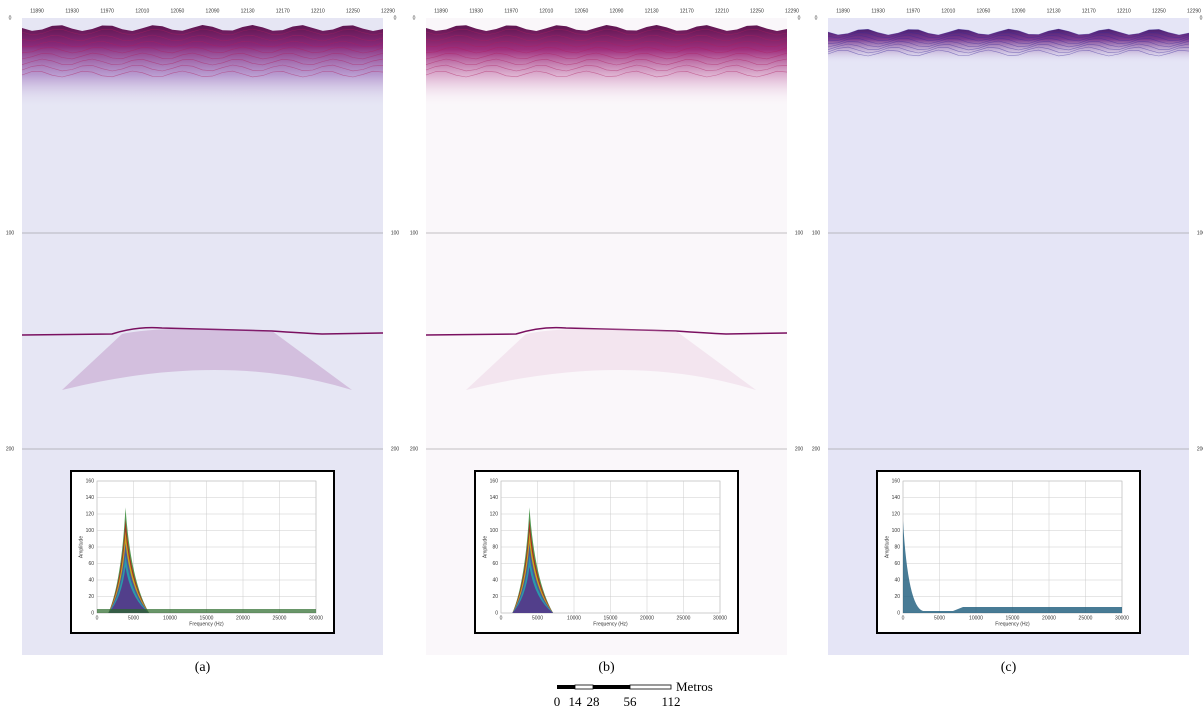 This screenshot has height=713, width=1203. Describe the element at coordinates (213, 11) in the screenshot. I see `trace-label: 12090` at that location.